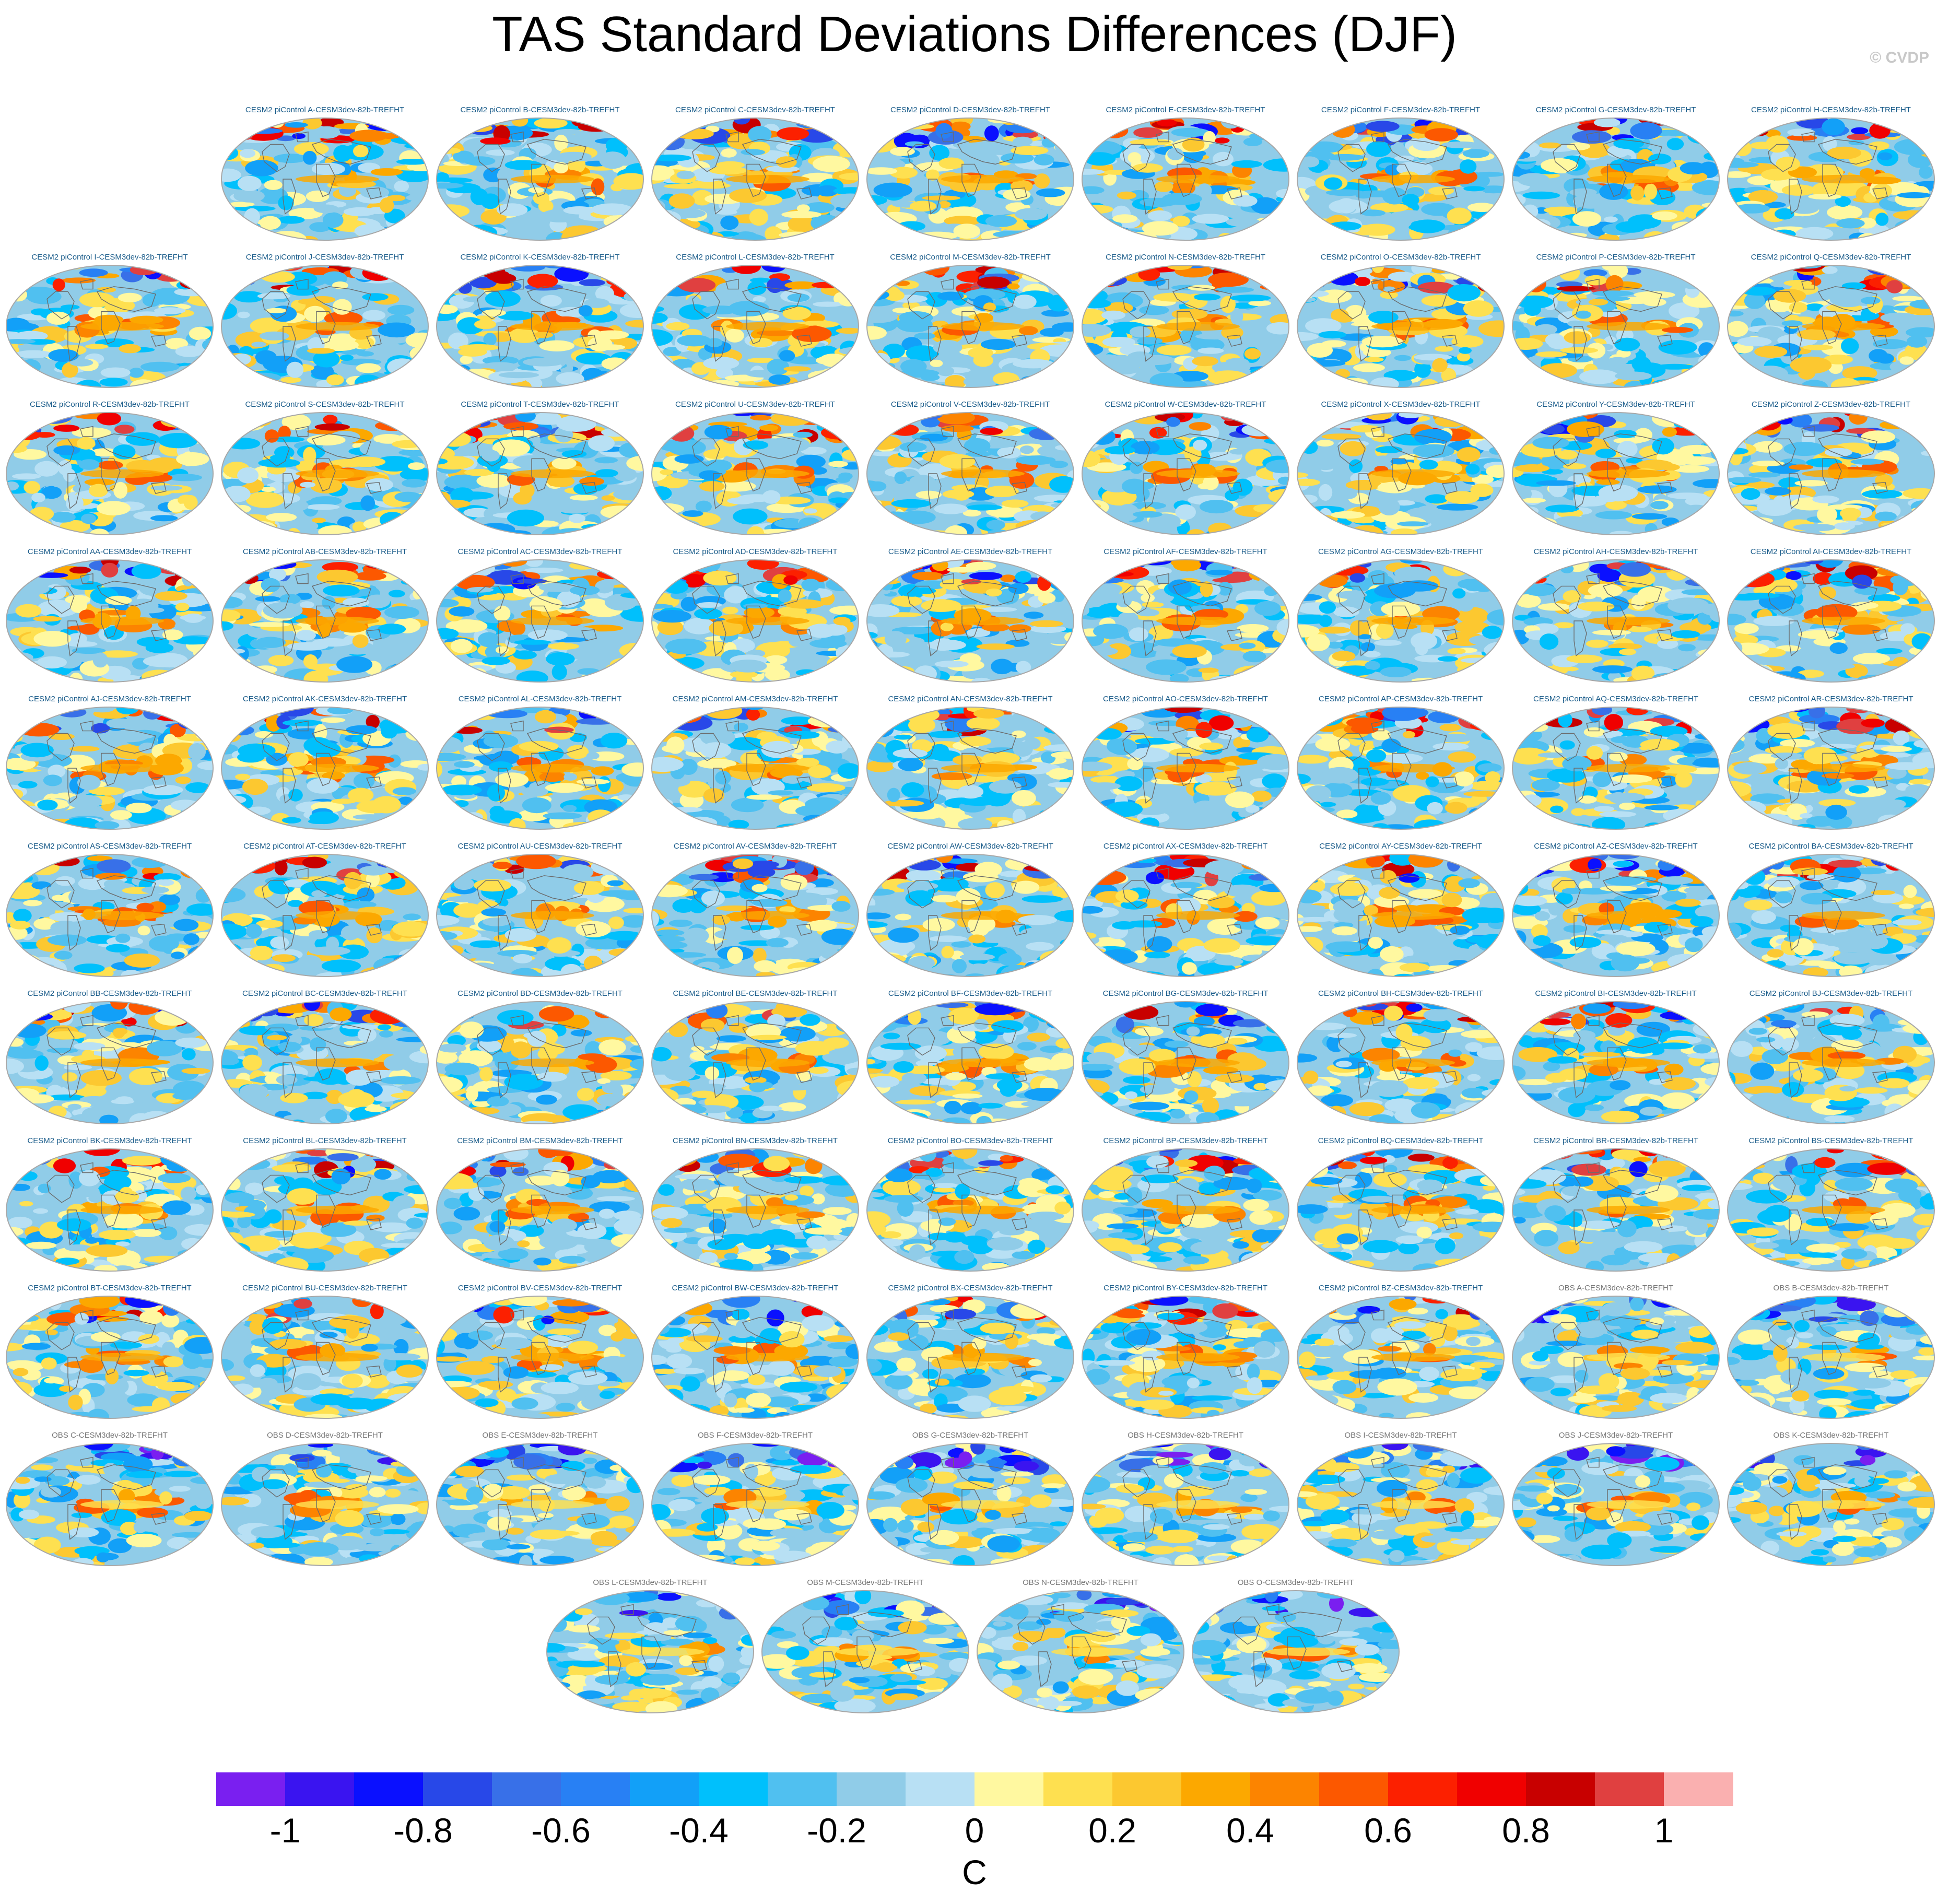 This screenshot has height=1904, width=1949. What do you see at coordinates (1899, 57) in the screenshot?
I see `copyright-label: © CVDP` at bounding box center [1899, 57].